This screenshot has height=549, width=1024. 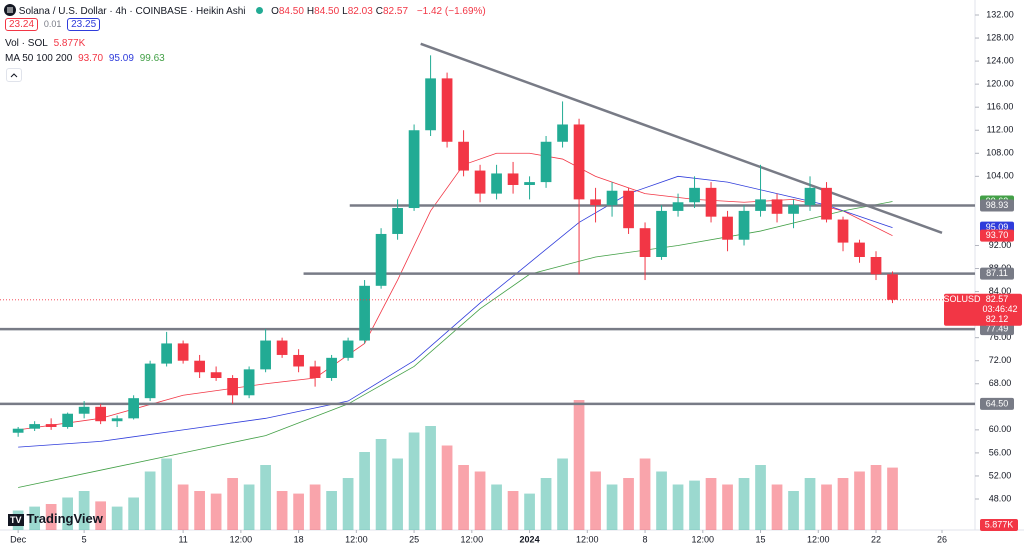 I want to click on y-tick-label: 68.00, so click(x=1000, y=383).